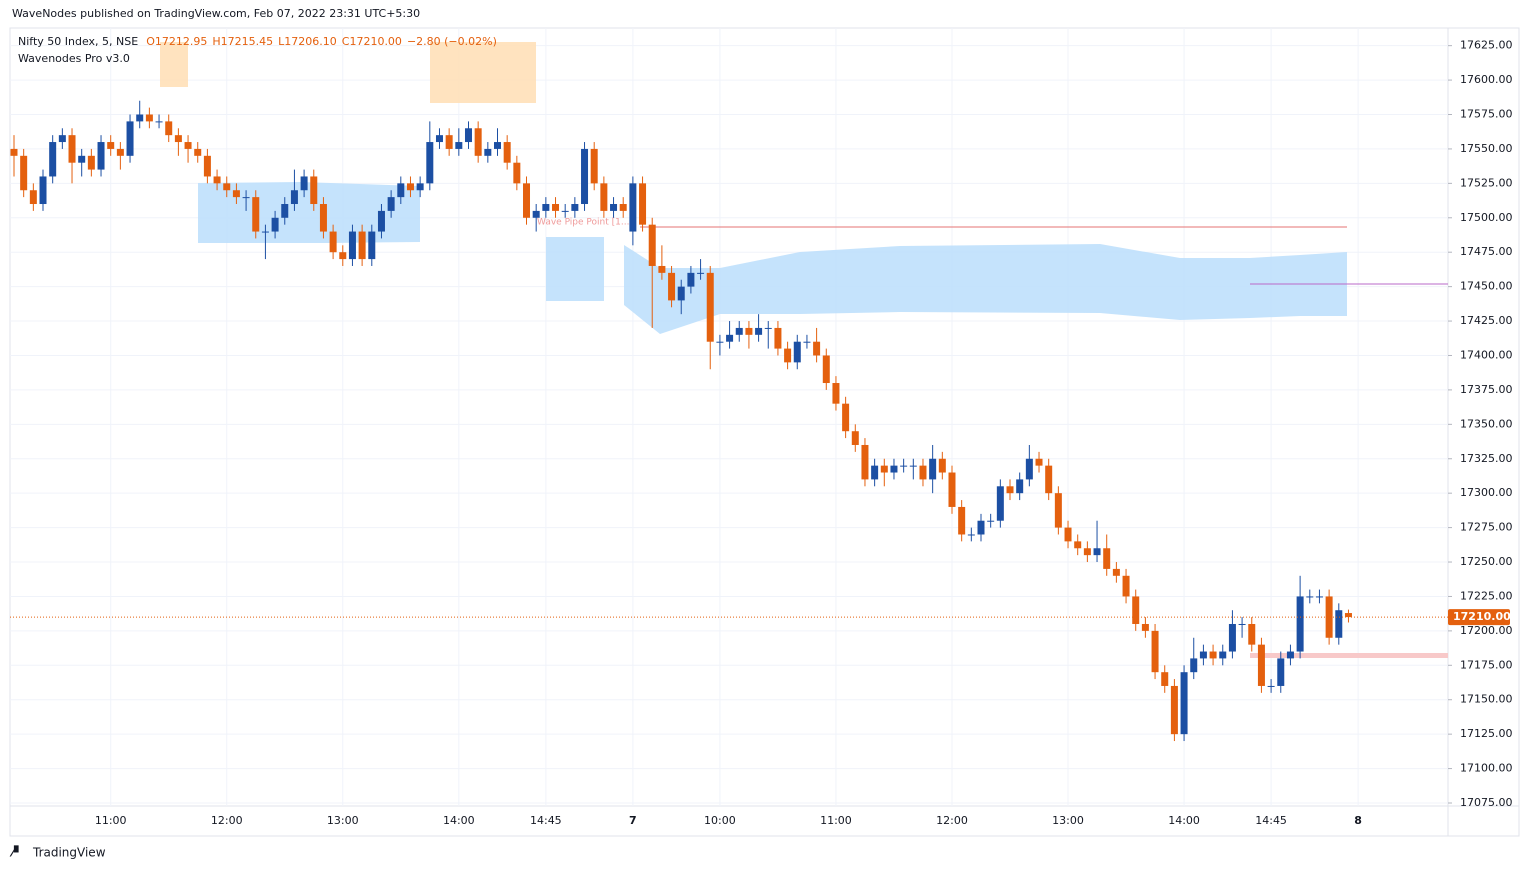  I want to click on x-tick-label: 12:00, so click(952, 820).